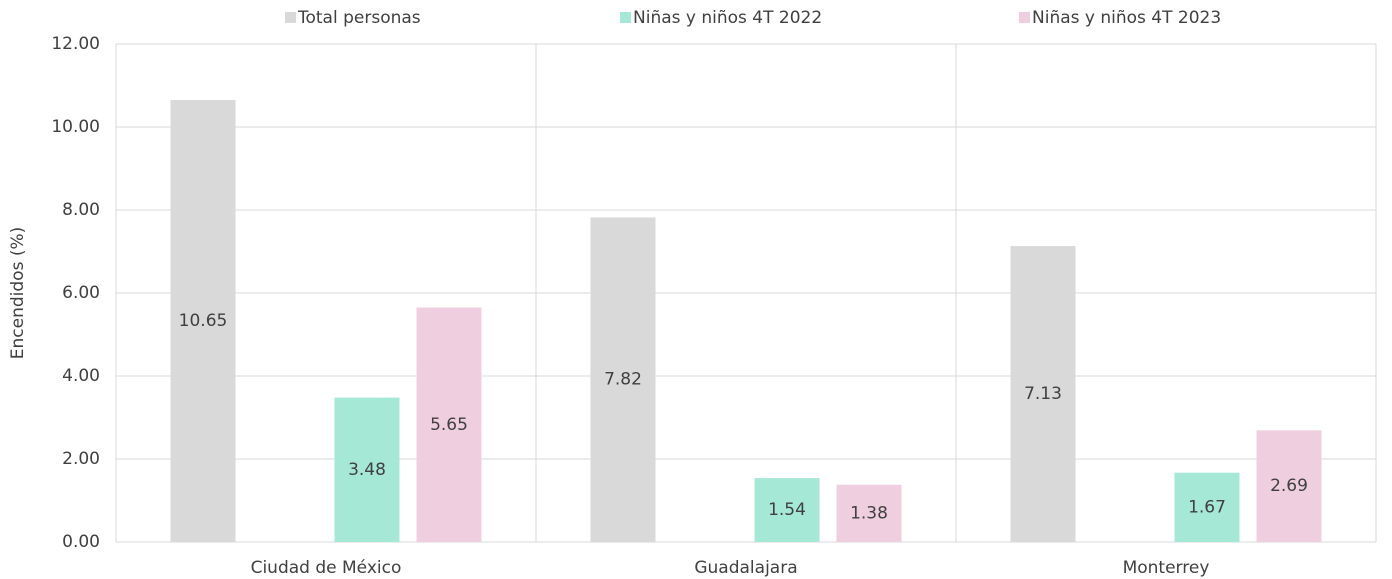 This screenshot has height=579, width=1392. I want to click on data-label: 2.69, so click(1289, 486).